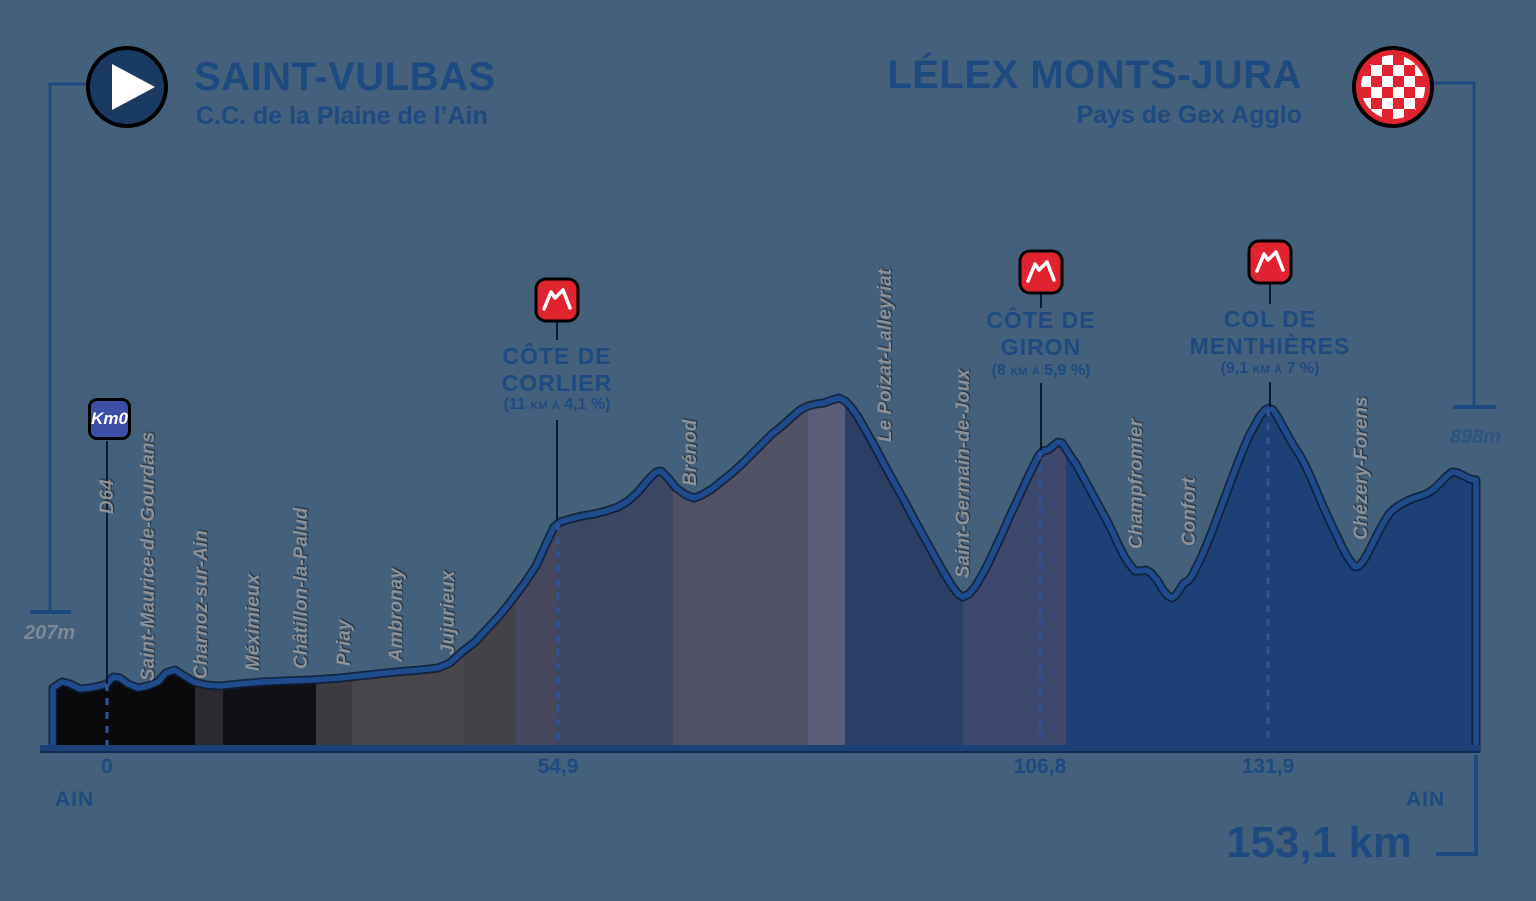 The image size is (1536, 901). What do you see at coordinates (345, 77) in the screenshot?
I see `start-town-title: SAINT-VULBAS` at bounding box center [345, 77].